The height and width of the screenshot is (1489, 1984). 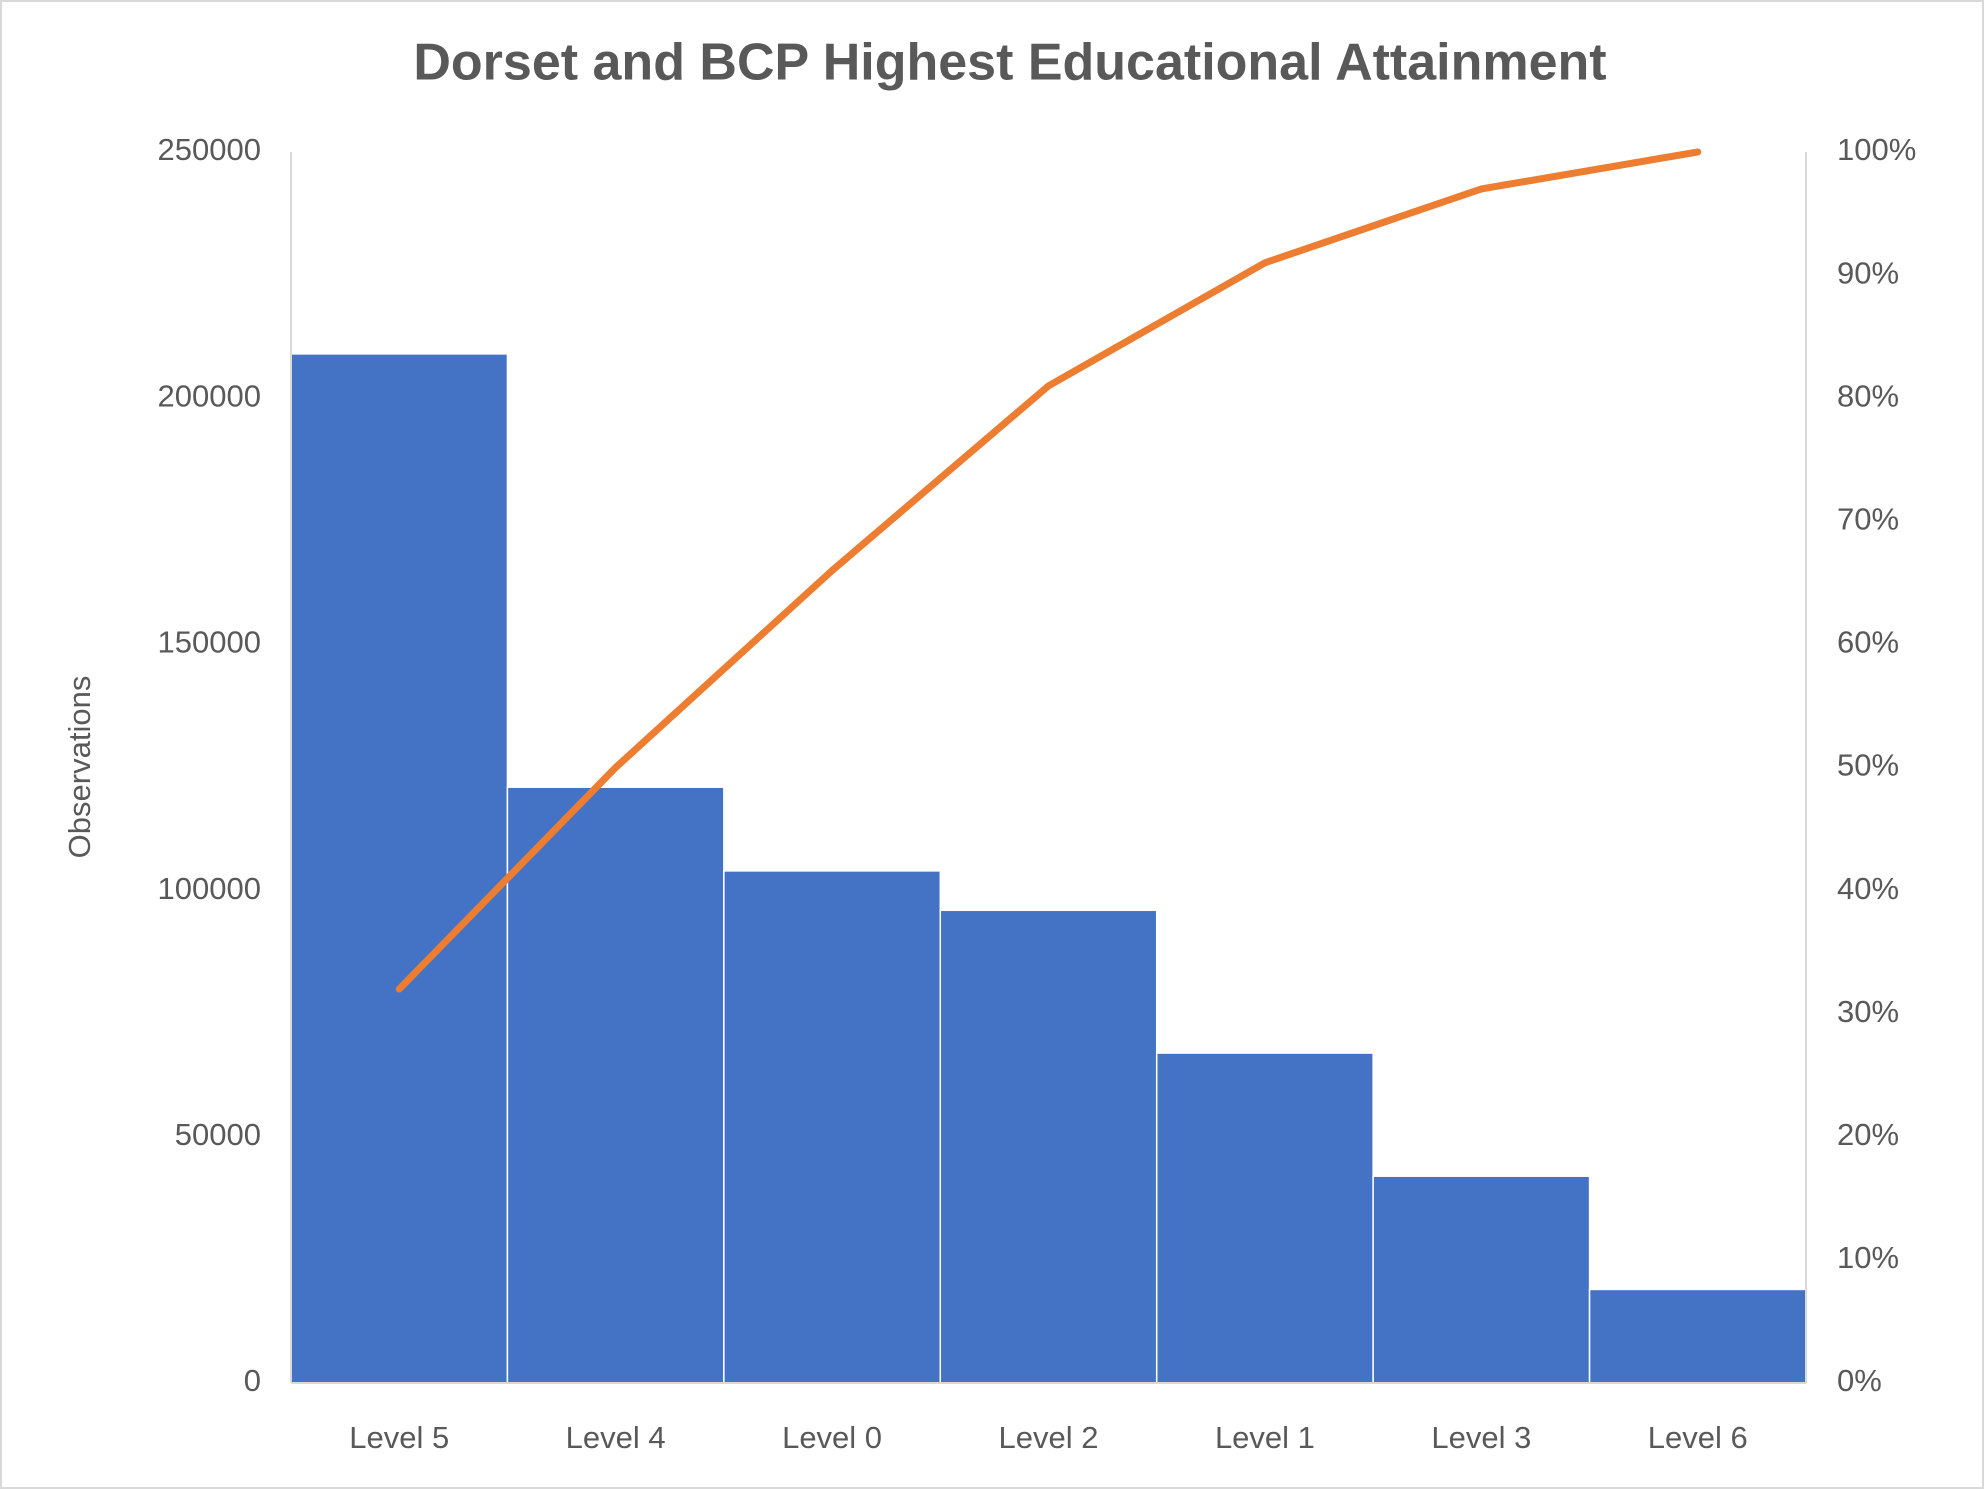 I want to click on x-tick-label: Level 5, so click(x=399, y=1437).